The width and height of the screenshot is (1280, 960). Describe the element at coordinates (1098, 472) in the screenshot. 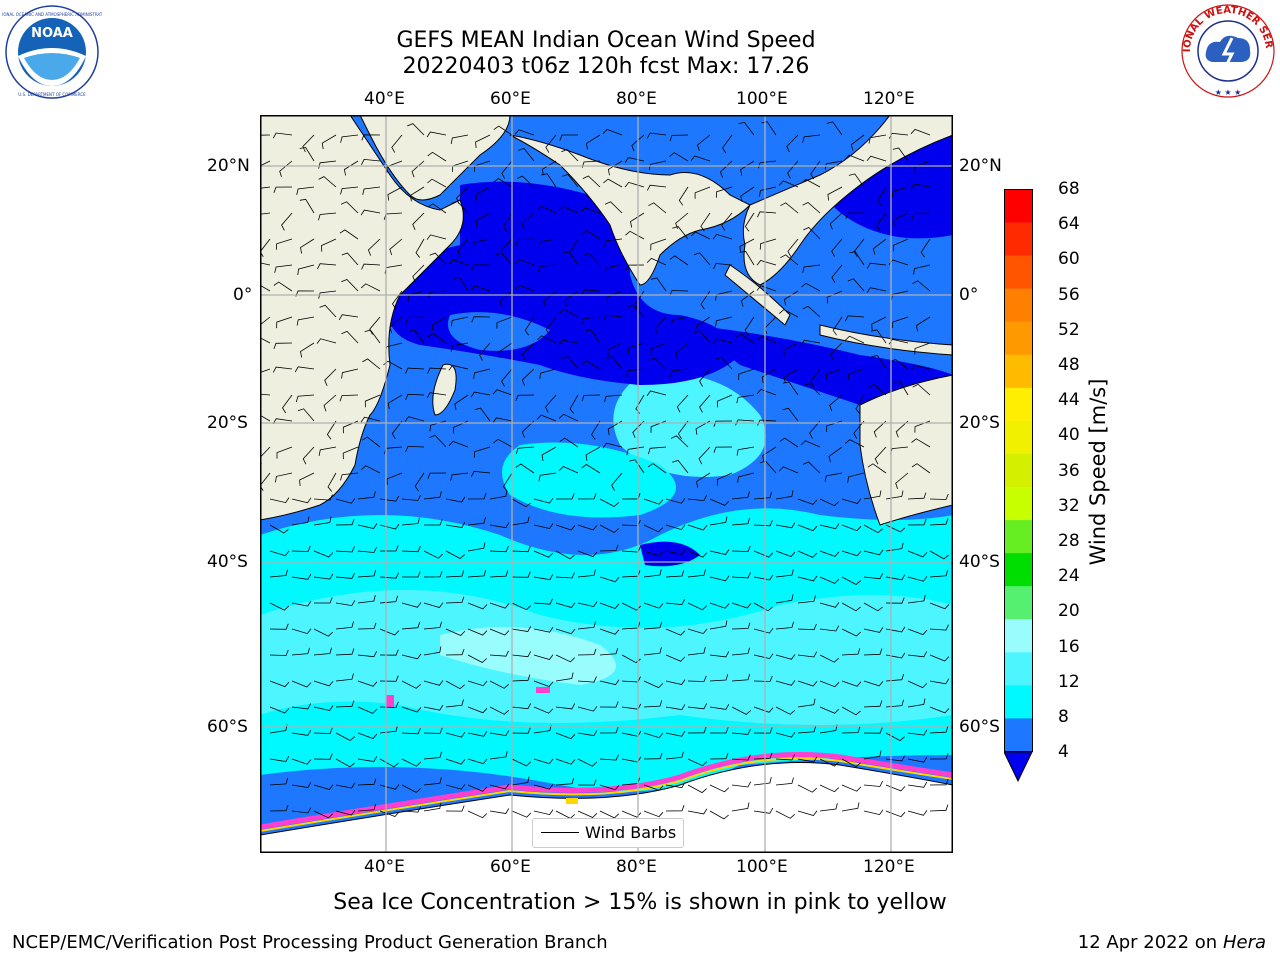

I see `colorbar-title: Wind Speed [m/s]` at that location.